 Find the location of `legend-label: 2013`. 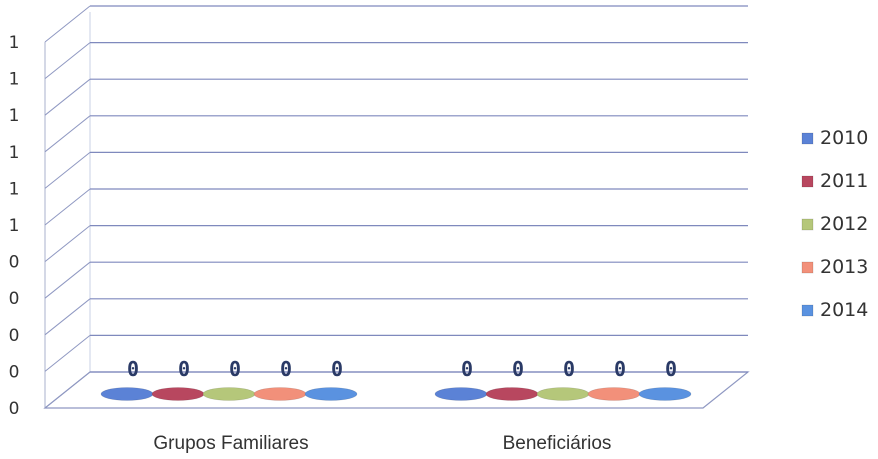

legend-label: 2013 is located at coordinates (844, 267).